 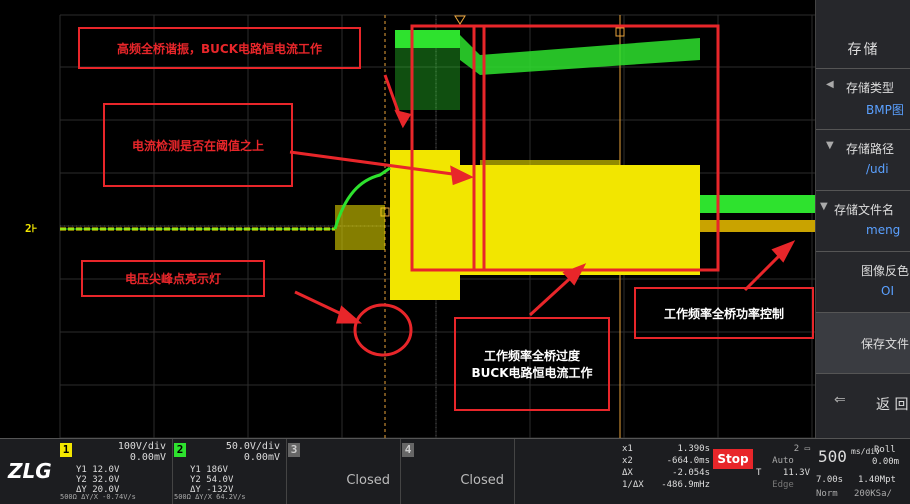 I want to click on ch4-info: 4 Closed, so click(x=457, y=471).